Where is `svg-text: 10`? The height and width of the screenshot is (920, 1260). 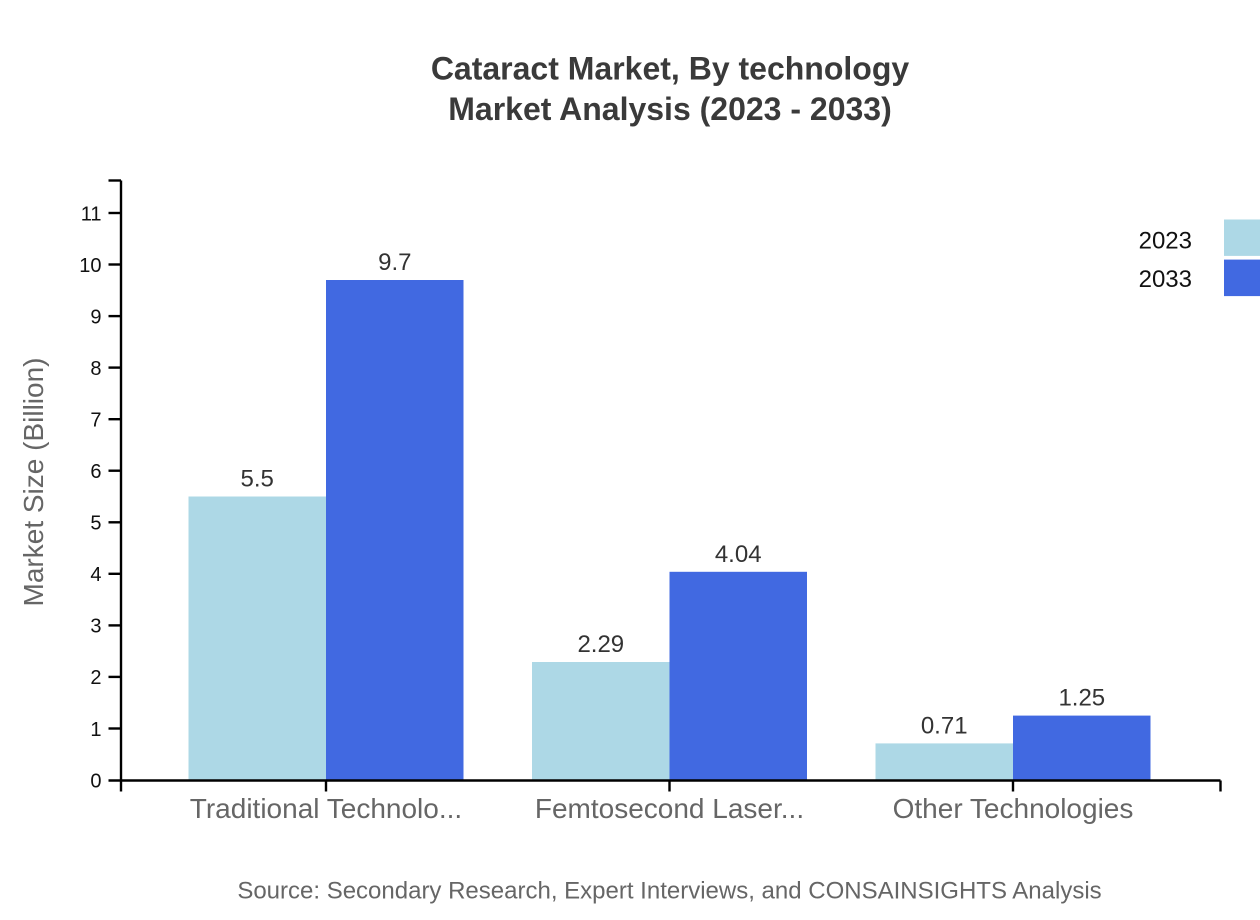
svg-text: 10 is located at coordinates (90, 266).